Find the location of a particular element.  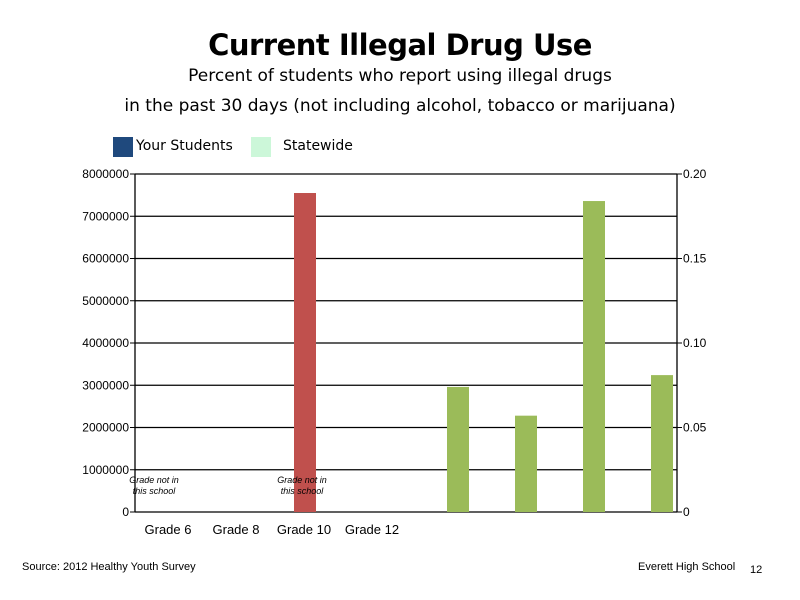

right-tick-label-0: 0 is located at coordinates (686, 512).